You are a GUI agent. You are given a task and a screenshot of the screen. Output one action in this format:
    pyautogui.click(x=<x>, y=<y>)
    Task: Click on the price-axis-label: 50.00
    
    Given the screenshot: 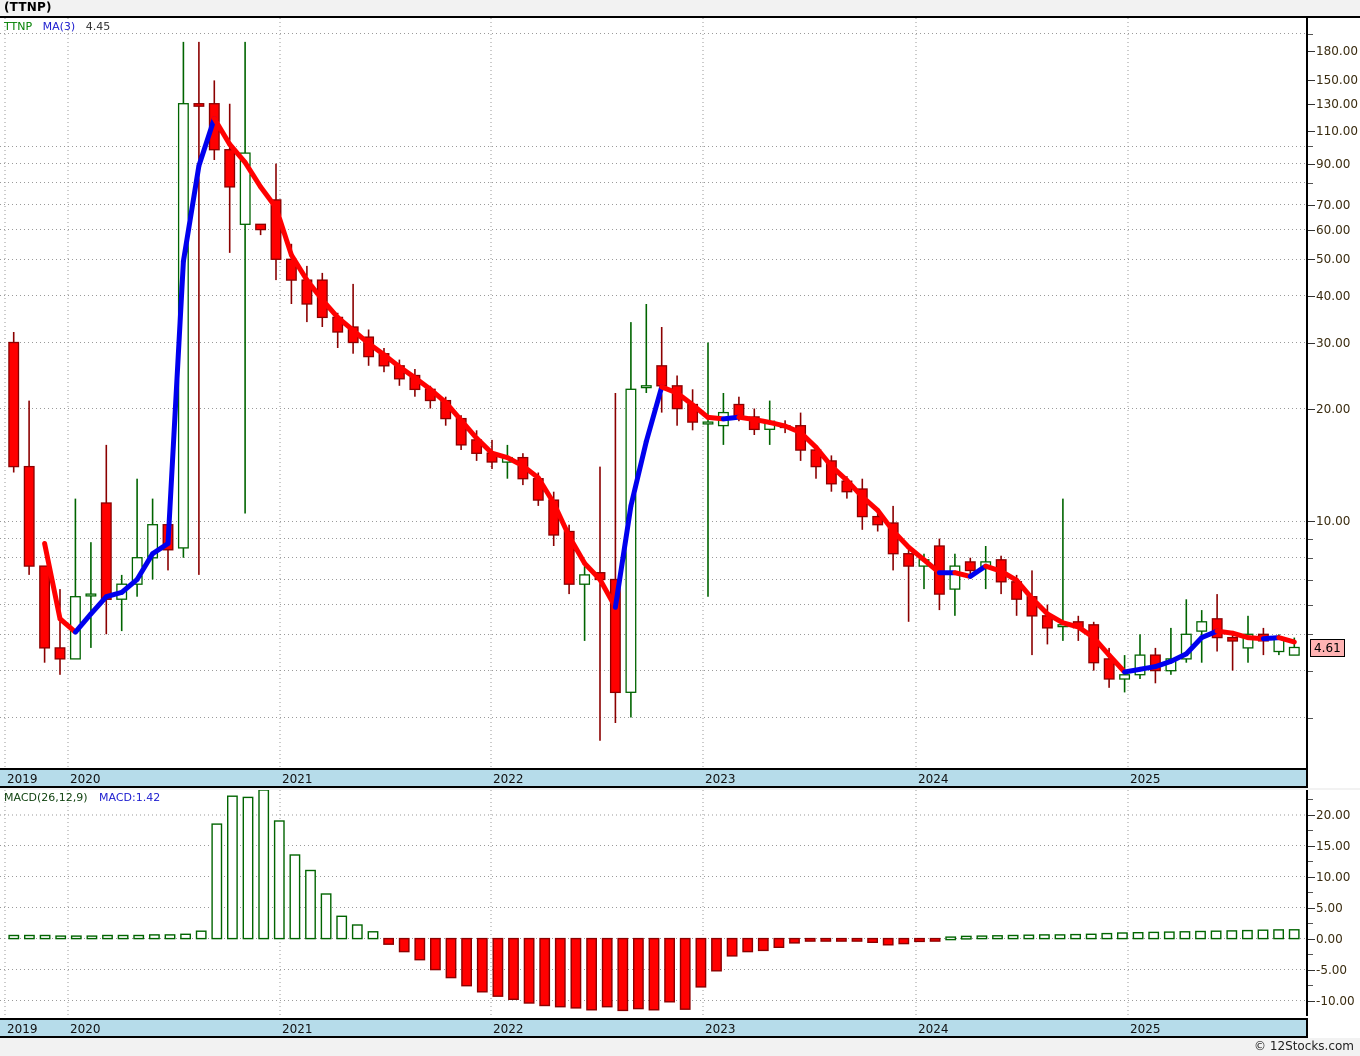 What is the action you would take?
    pyautogui.click(x=1333, y=259)
    